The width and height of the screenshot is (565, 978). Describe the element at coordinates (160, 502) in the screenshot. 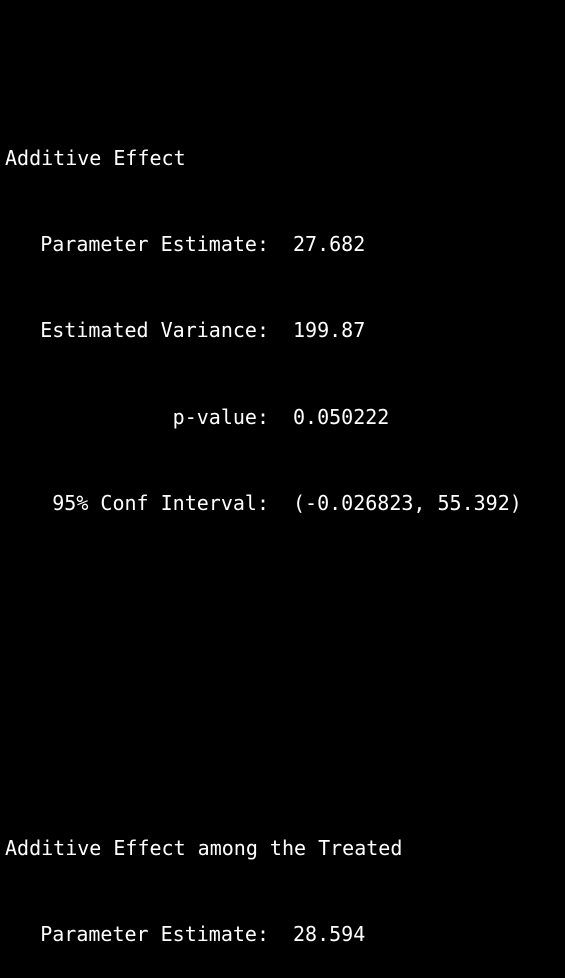

I see `row-label: 95% Conf Interval:` at that location.